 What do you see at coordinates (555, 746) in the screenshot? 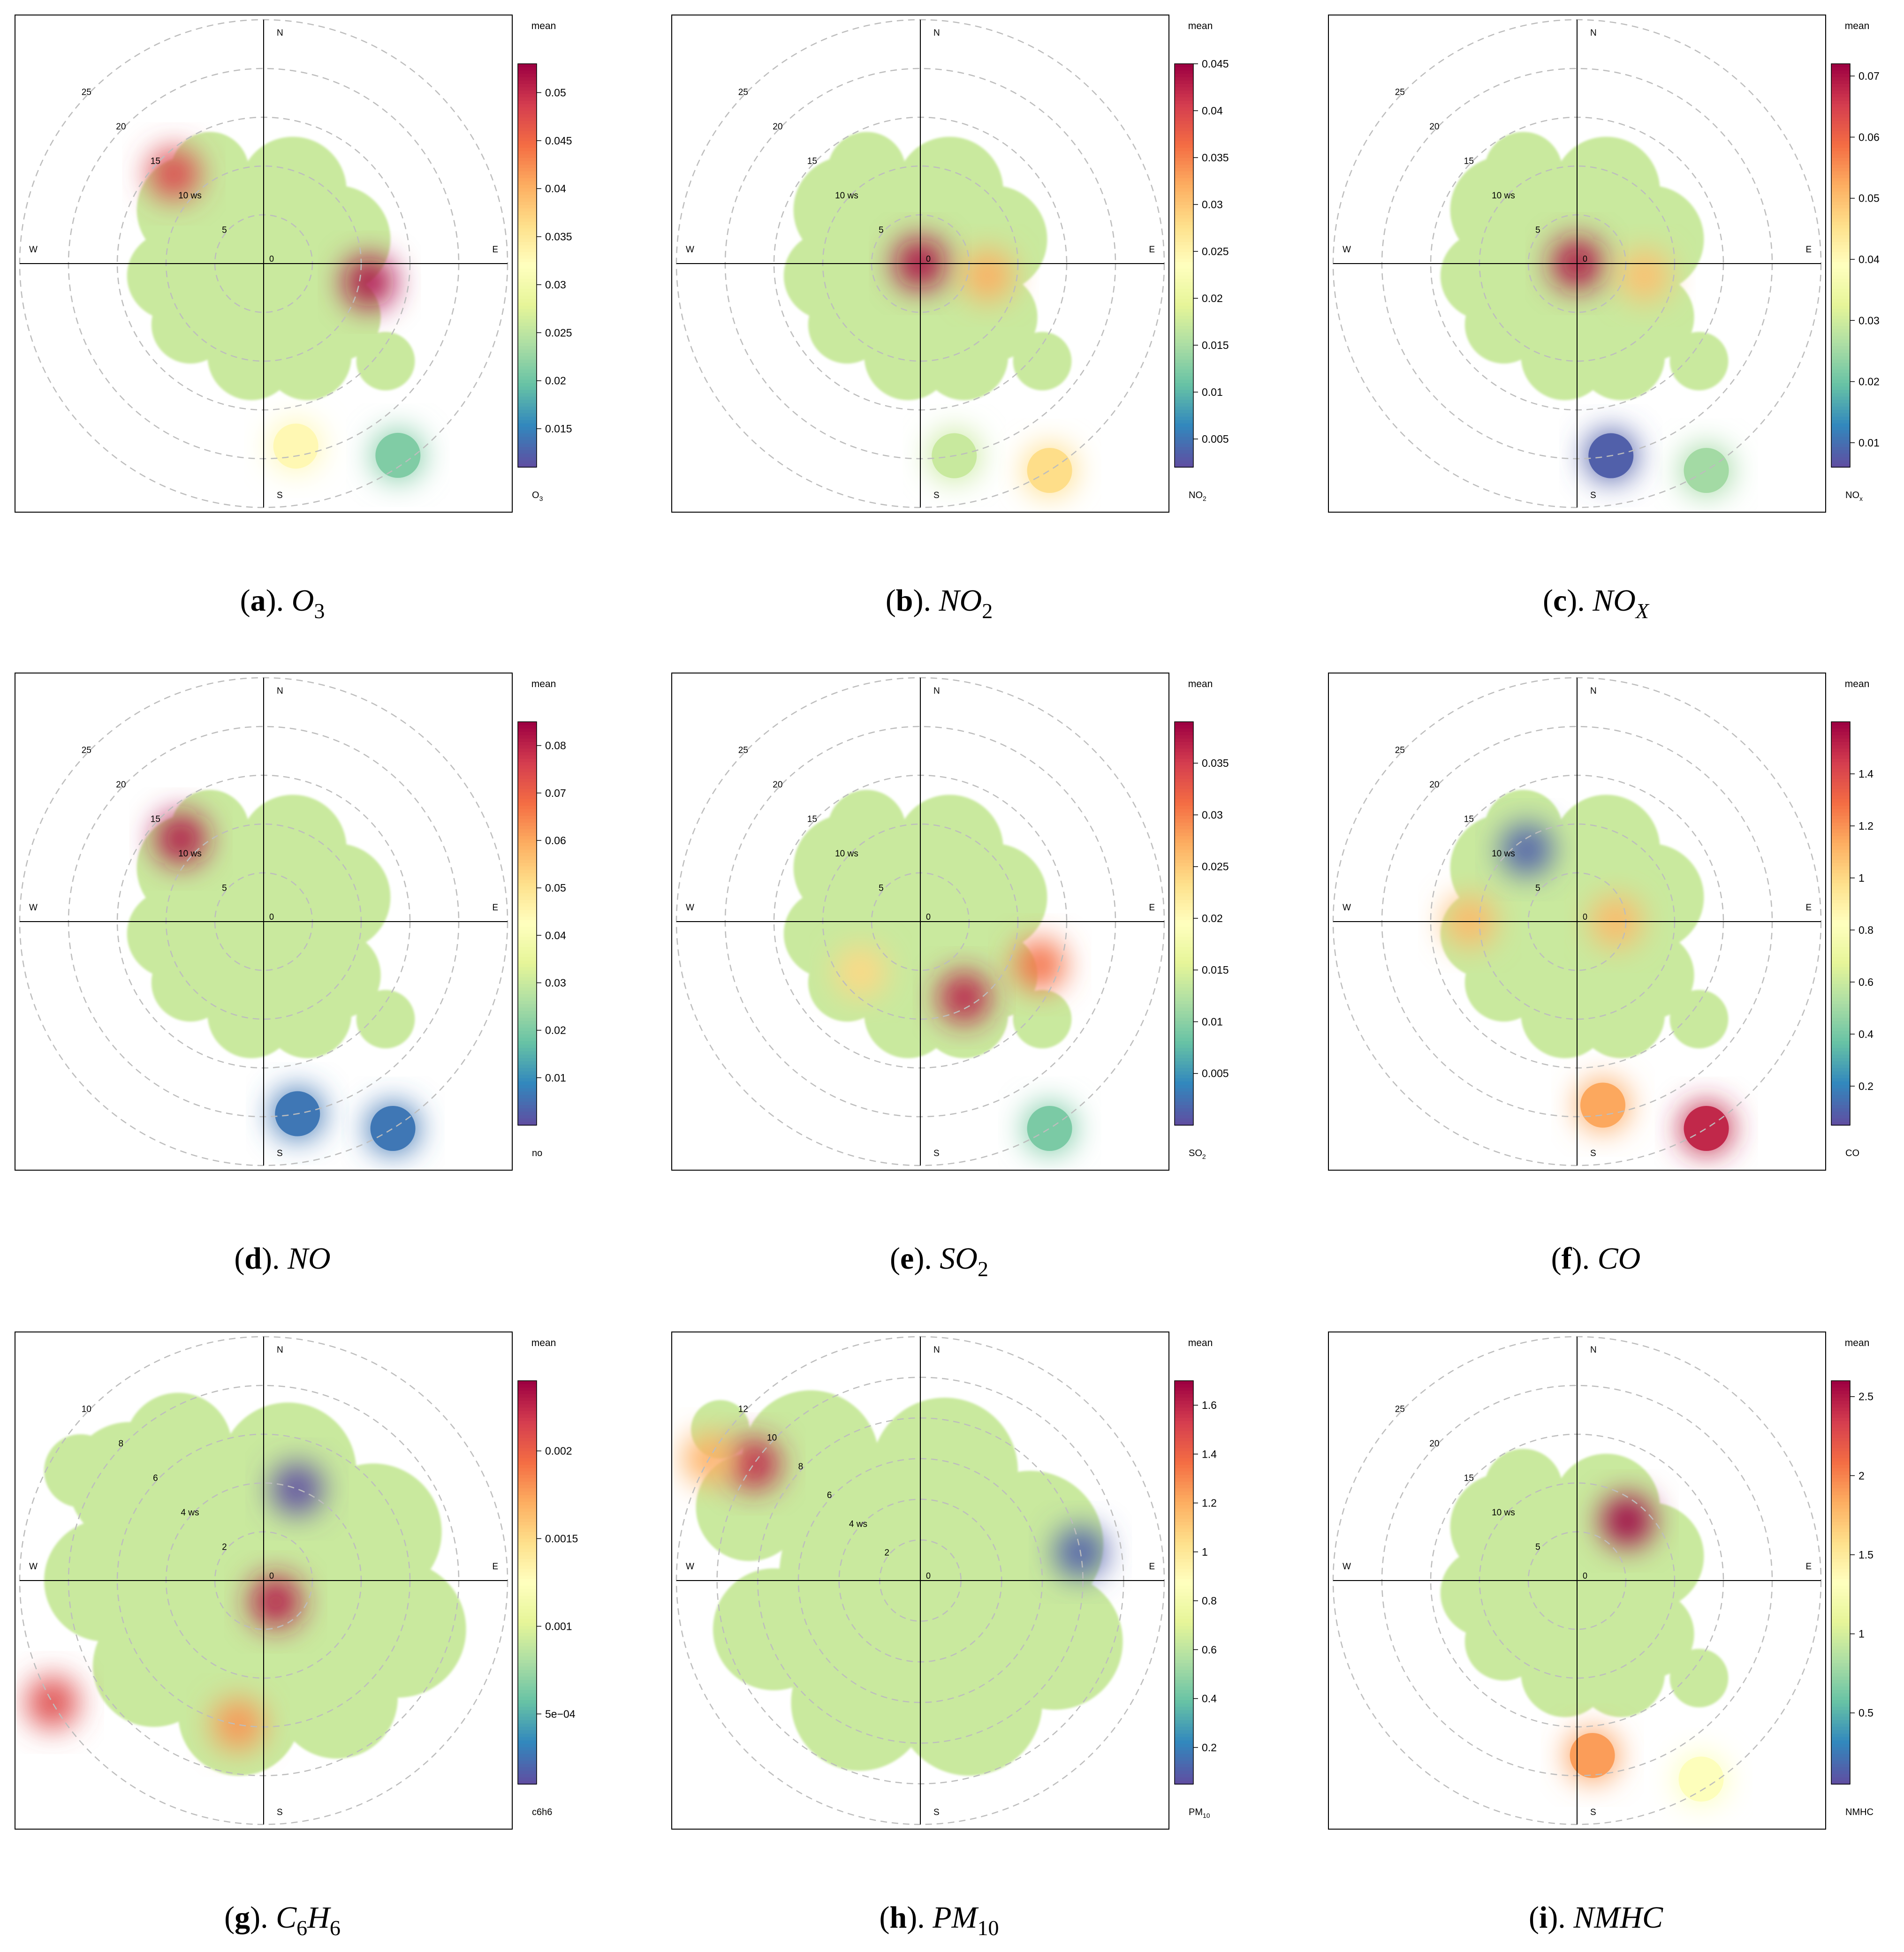
I see `colorbar-tick-label: 0.08` at bounding box center [555, 746].